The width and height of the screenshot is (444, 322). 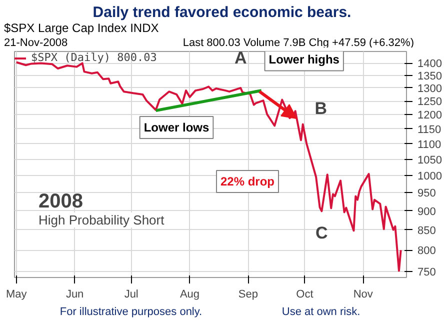 I want to click on x-tick-label: Jun, so click(x=75, y=294).